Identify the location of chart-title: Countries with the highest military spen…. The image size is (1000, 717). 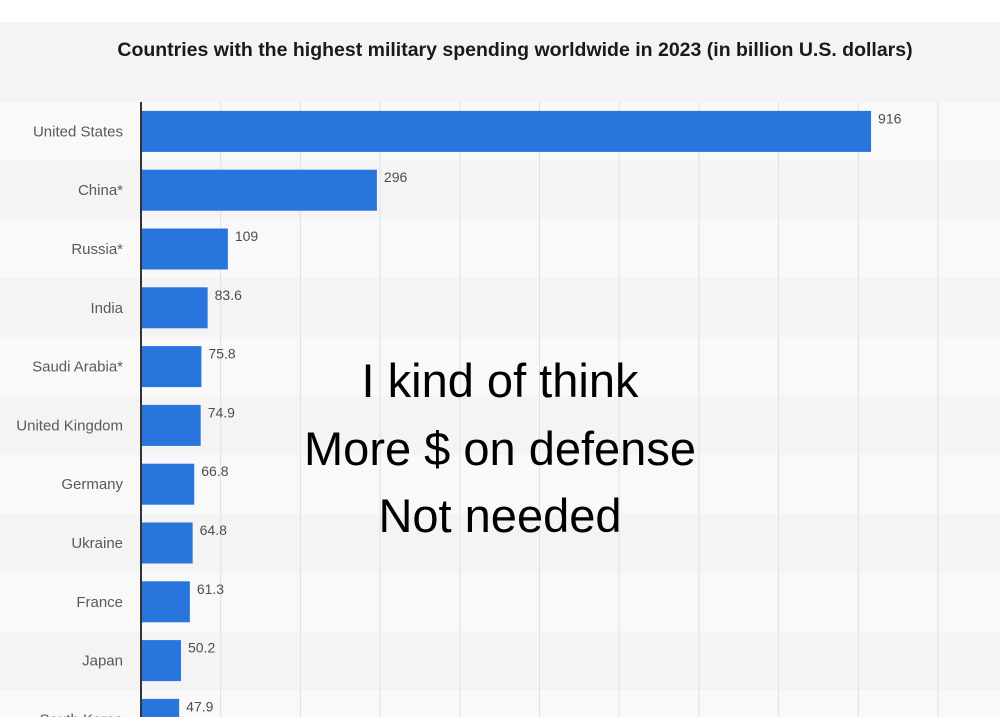
(514, 50).